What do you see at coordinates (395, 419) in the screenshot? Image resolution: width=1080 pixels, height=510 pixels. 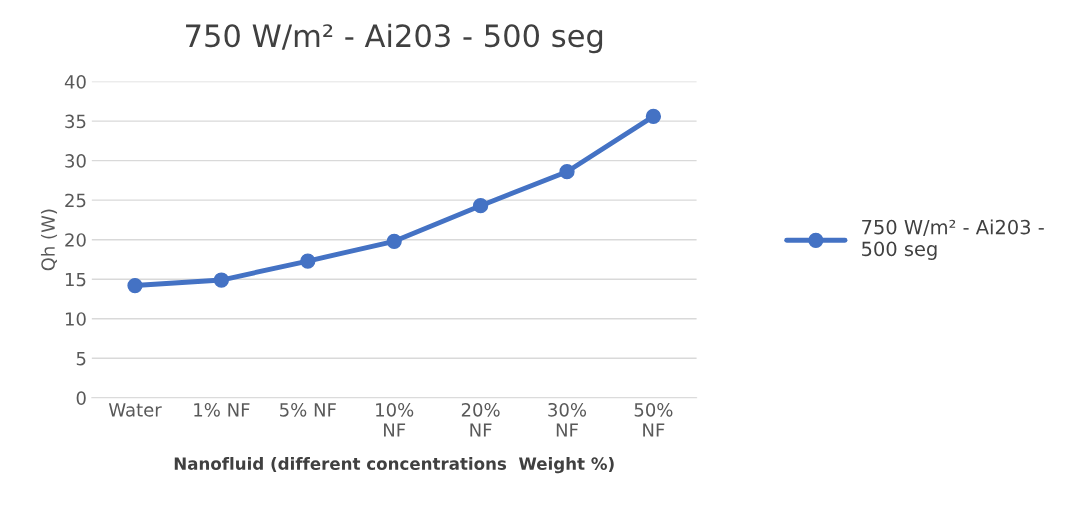 I see `x-tick-label: 10% NF` at bounding box center [395, 419].